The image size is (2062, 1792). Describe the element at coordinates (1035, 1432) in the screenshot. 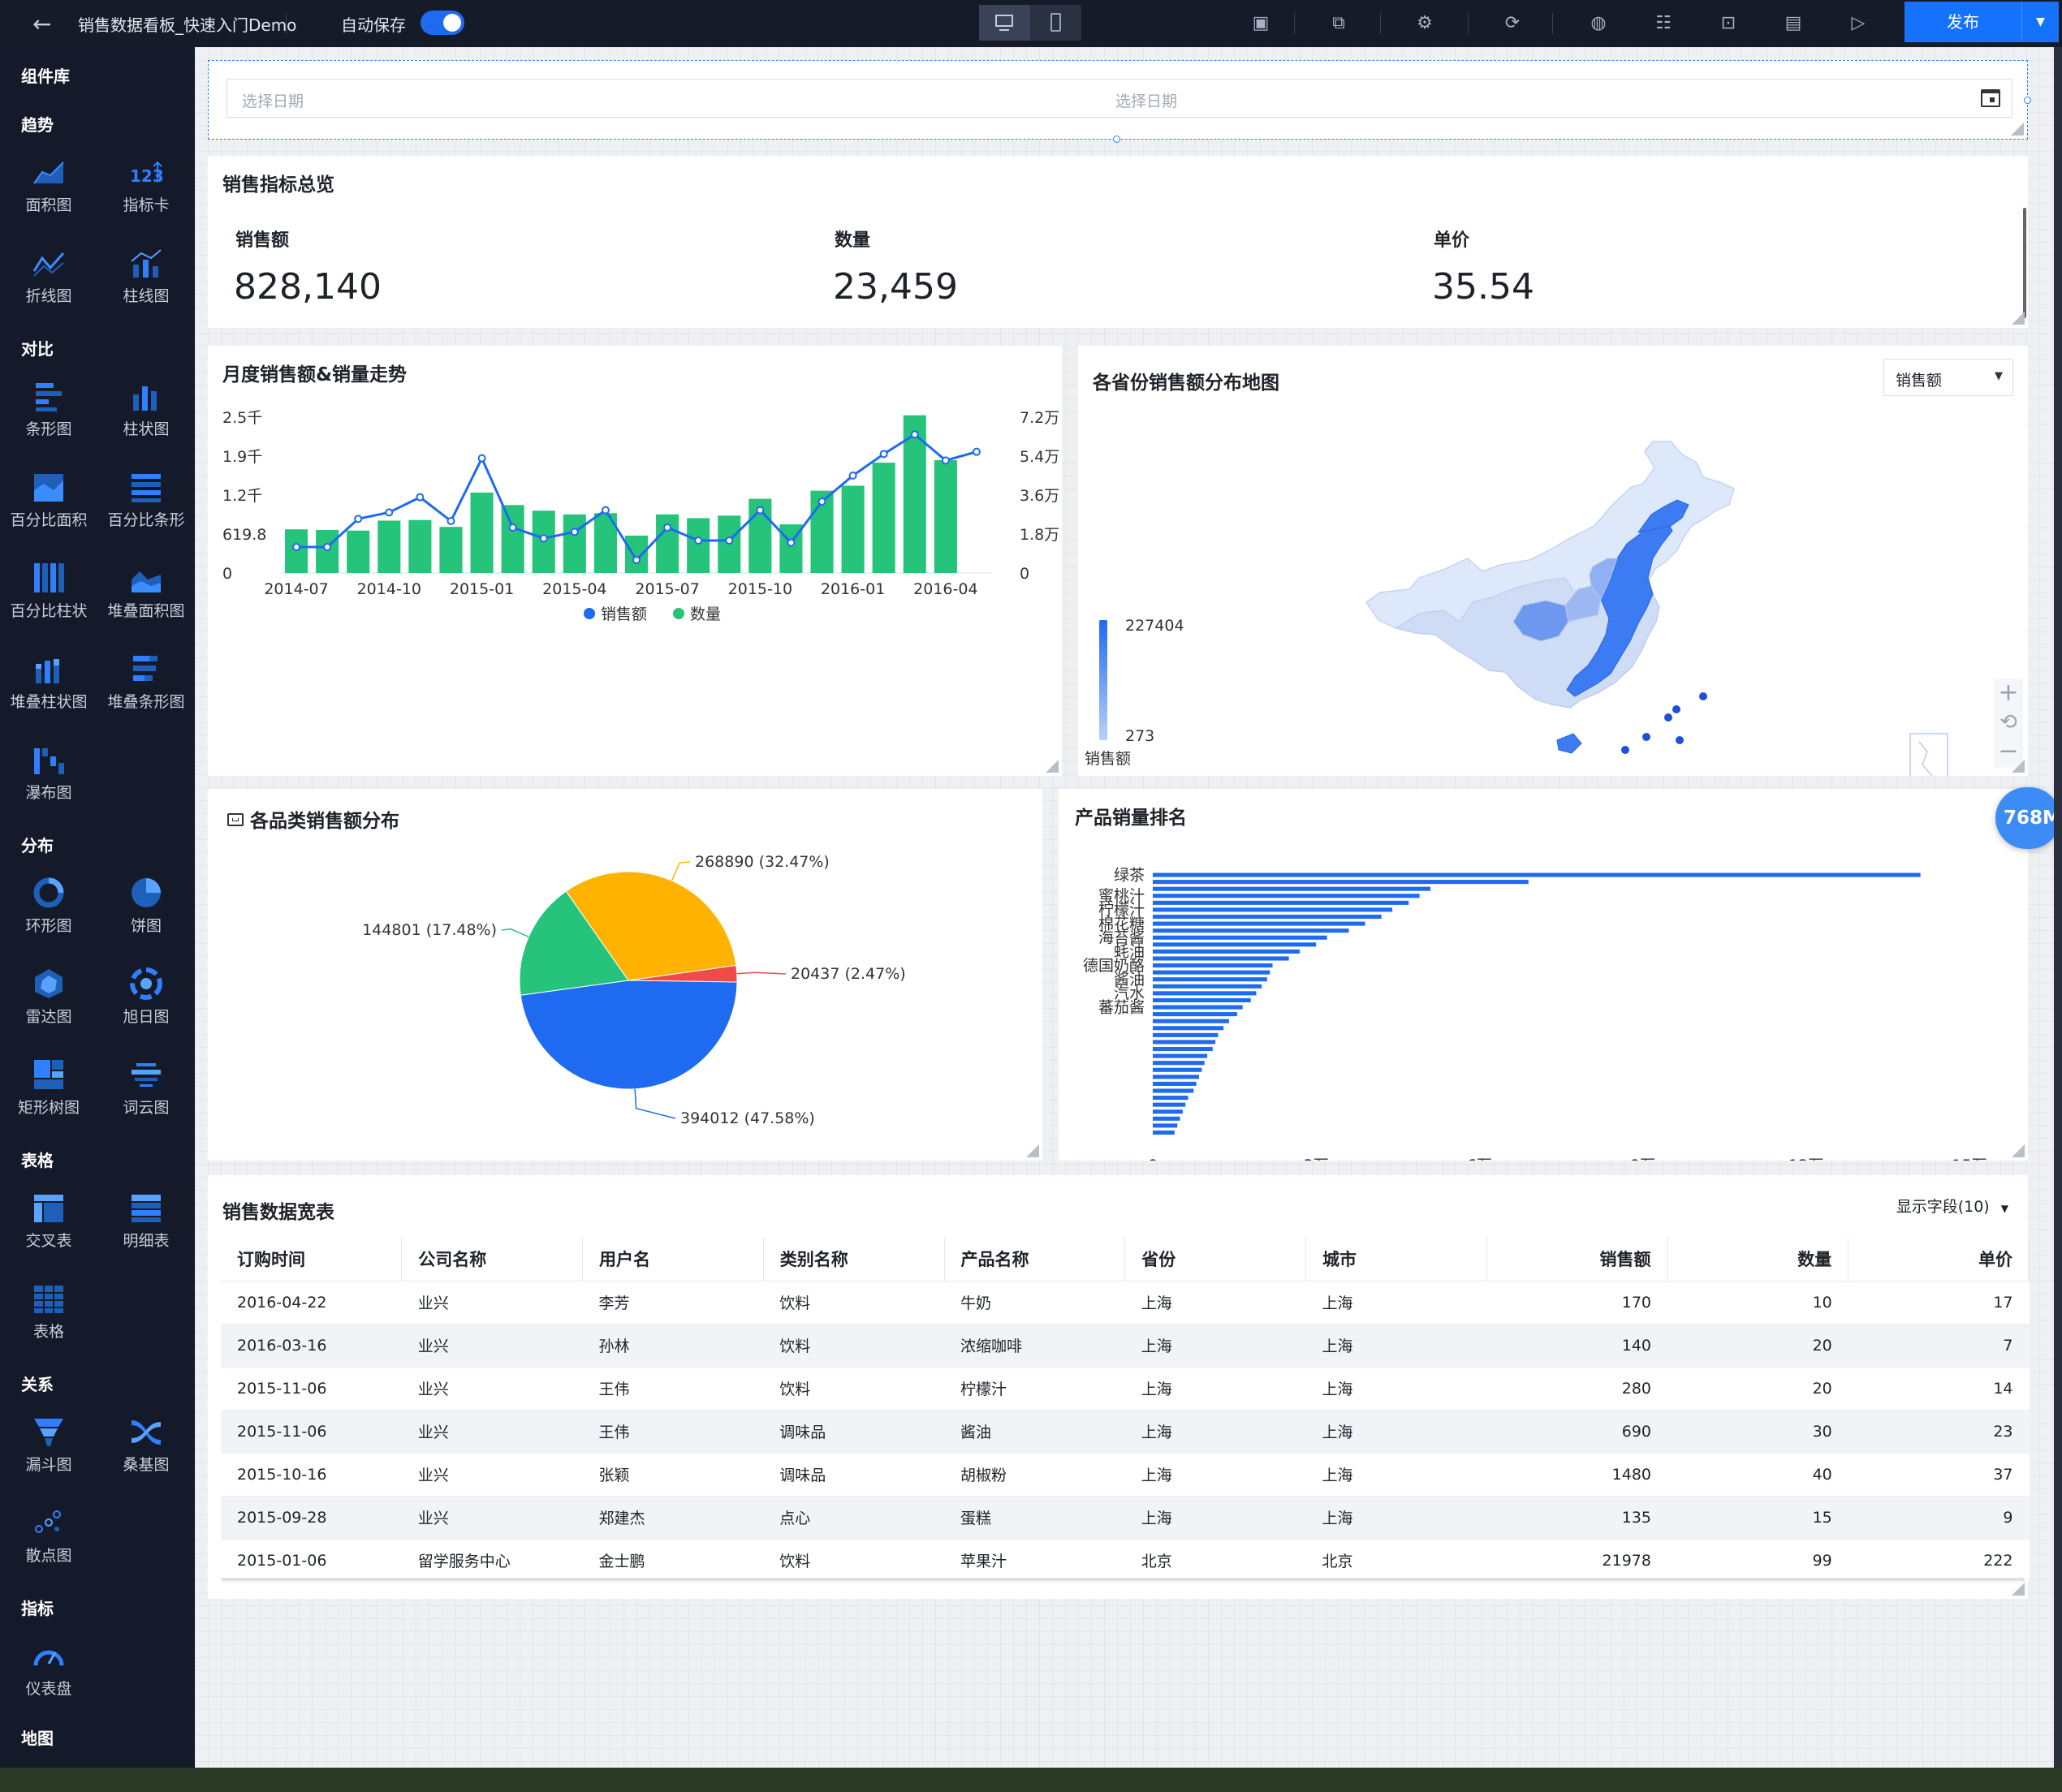

I see `table-cell: 酱油` at that location.